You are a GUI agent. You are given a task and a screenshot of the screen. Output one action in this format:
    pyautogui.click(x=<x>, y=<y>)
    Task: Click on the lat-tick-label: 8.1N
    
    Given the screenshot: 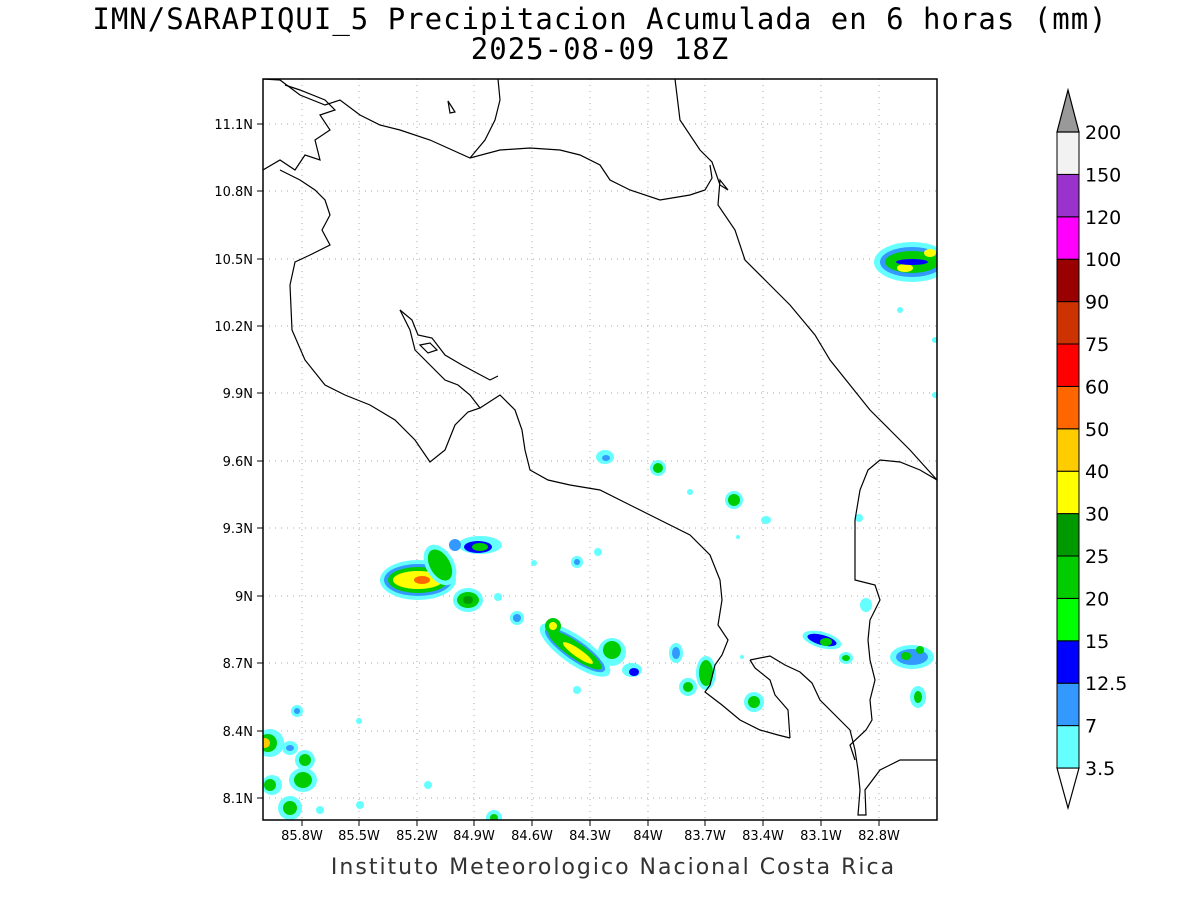 What is the action you would take?
    pyautogui.click(x=238, y=799)
    